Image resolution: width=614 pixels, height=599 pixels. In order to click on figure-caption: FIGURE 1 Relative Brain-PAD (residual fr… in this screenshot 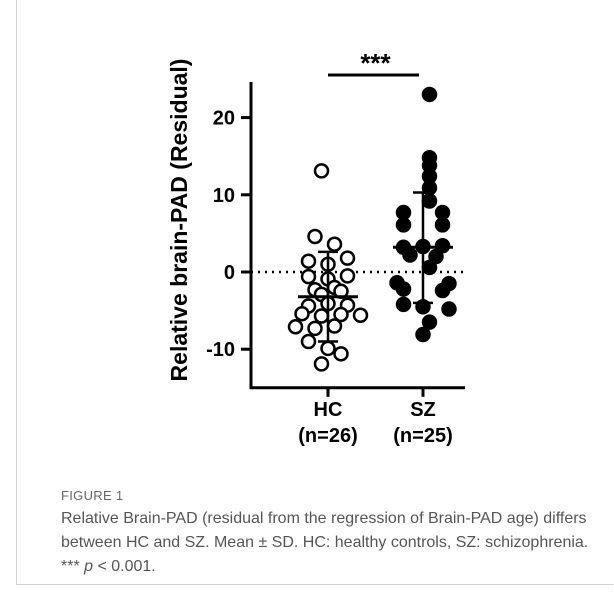, I will do `click(331, 533)`.